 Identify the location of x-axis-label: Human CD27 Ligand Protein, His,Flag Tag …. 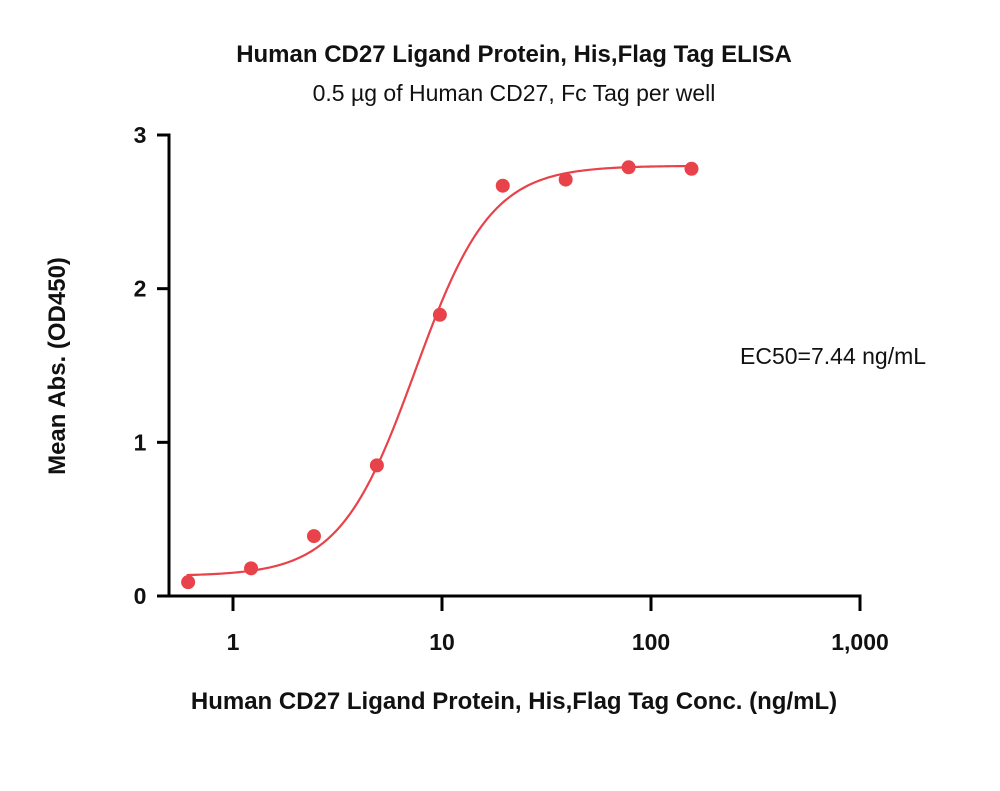
(514, 701).